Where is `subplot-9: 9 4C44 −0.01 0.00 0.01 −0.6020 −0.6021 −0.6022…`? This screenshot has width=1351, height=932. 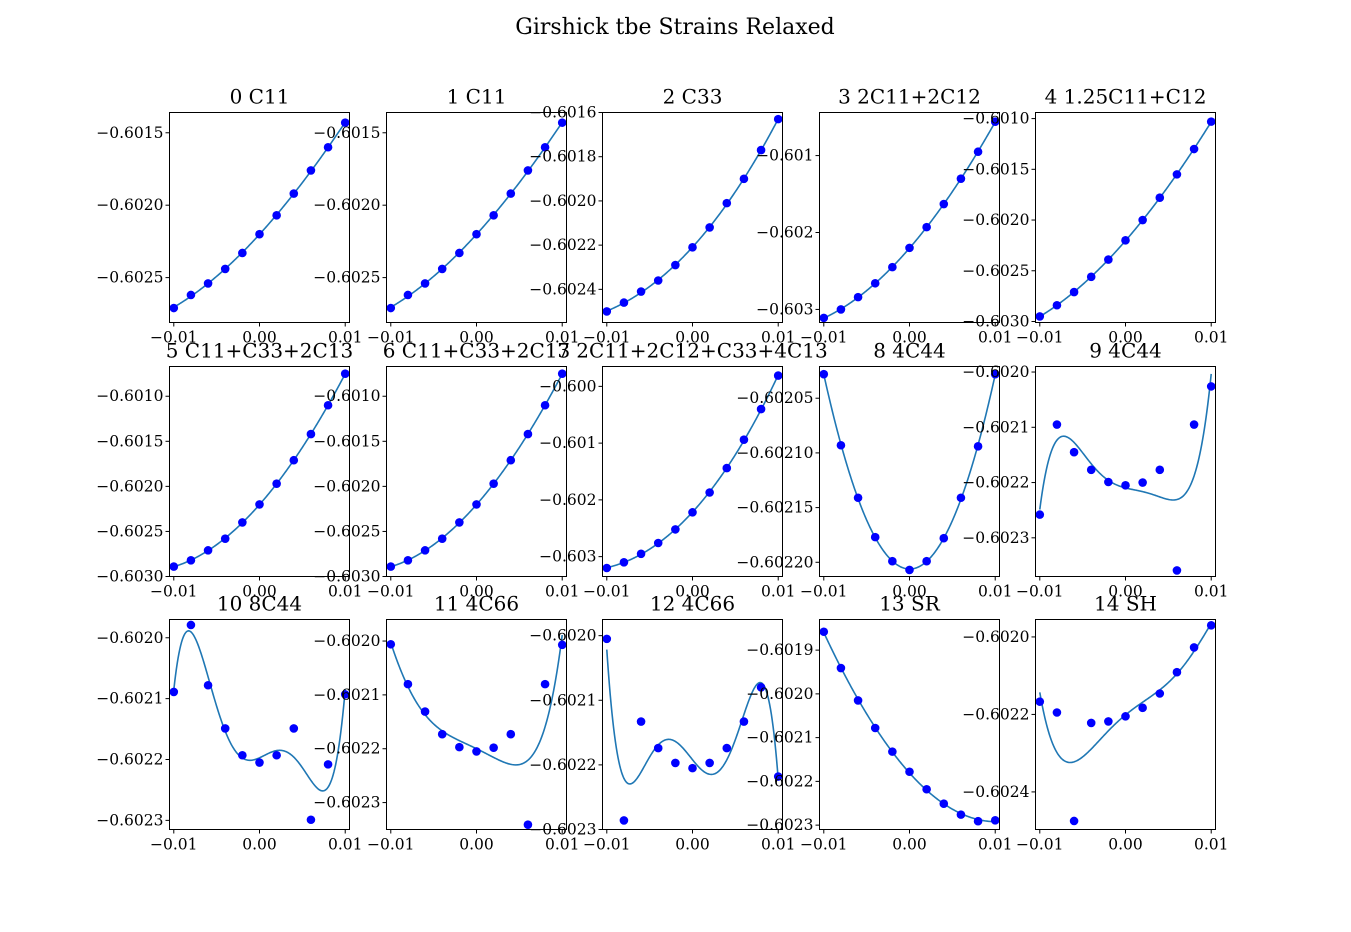 subplot-9: 9 4C44 −0.01 0.00 0.01 −0.6020 −0.6021 −0.6022… is located at coordinates (1095, 470).